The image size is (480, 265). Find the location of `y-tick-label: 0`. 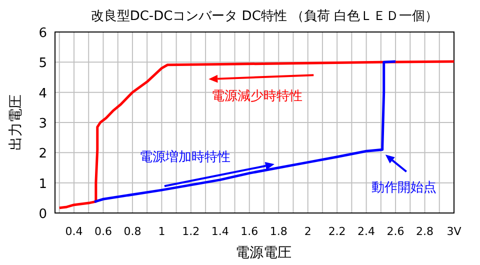

y-tick-label: 0 is located at coordinates (42, 214).